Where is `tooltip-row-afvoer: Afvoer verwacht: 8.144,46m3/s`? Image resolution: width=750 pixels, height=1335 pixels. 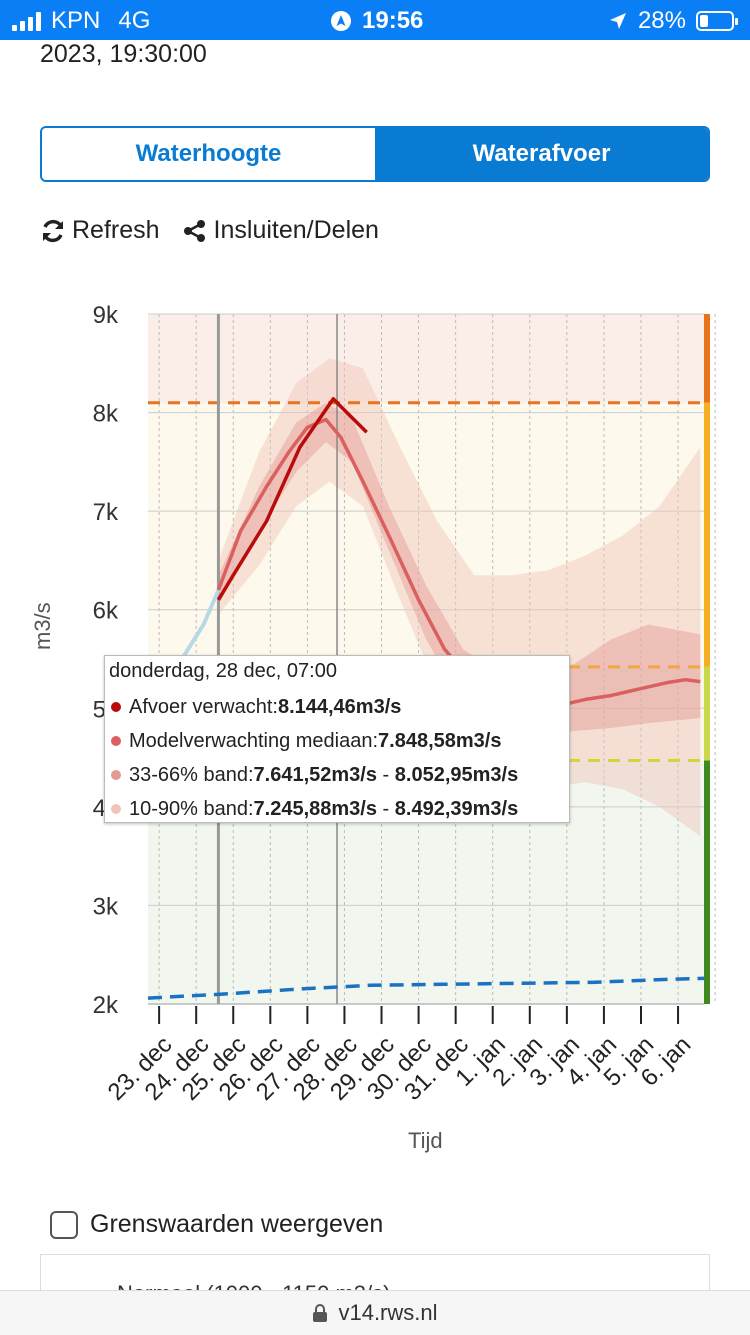
tooltip-row-afvoer: Afvoer verwacht: 8.144,46m3/s is located at coordinates (339, 707).